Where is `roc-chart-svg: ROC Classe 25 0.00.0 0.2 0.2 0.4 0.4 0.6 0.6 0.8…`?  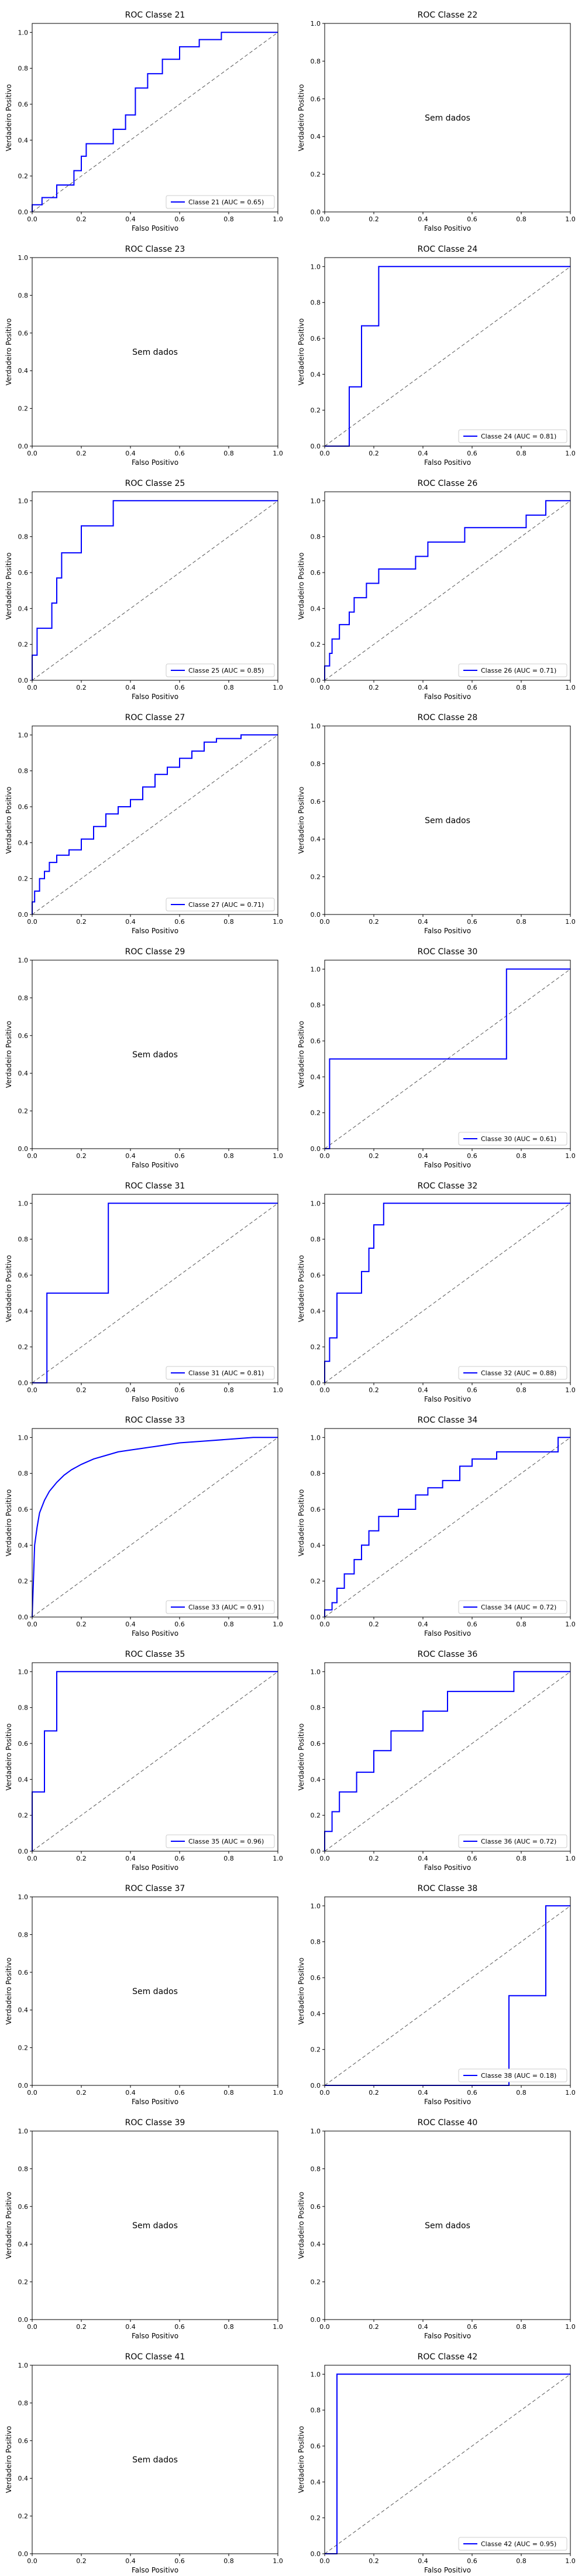
roc-chart-svg: ROC Classe 25 0.00.0 0.2 0.2 0.4 0.4 0.6 0.6 0.8… is located at coordinates (144, 590).